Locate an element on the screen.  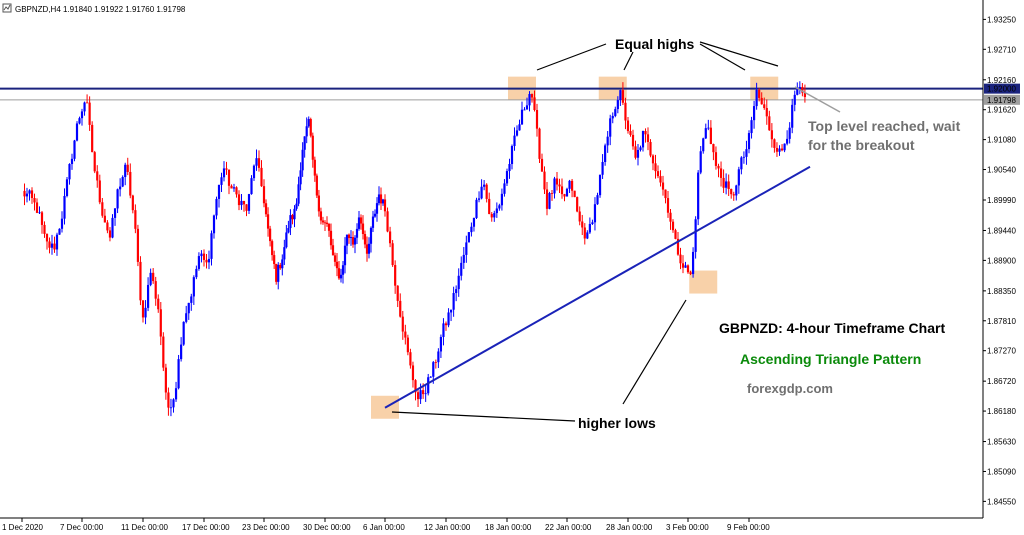
price-tick-label: 1.85630 is located at coordinates (1001, 442).